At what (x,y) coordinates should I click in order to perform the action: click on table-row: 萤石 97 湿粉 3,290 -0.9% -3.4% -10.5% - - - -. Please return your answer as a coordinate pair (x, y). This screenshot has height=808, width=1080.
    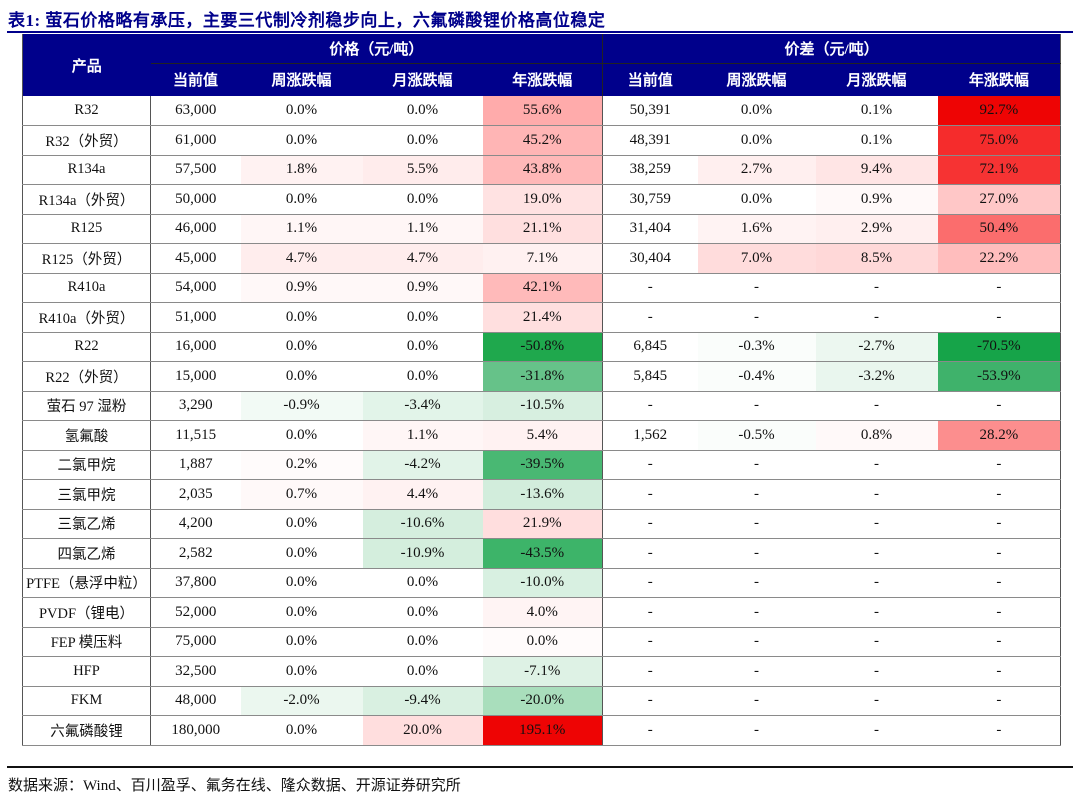
    Looking at the image, I should click on (541, 406).